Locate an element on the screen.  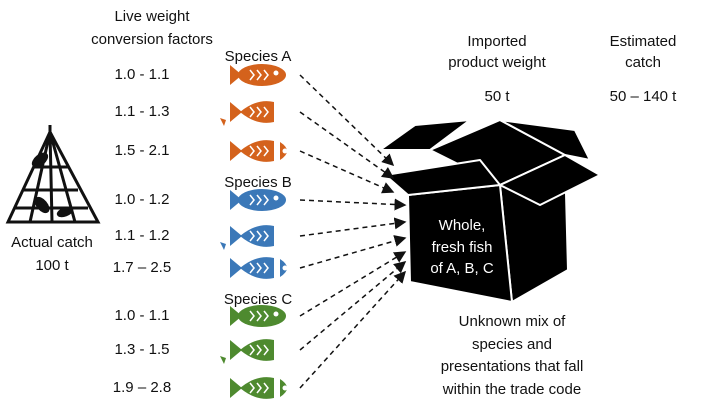
factor-range: 1.3 - 1.5 is located at coordinates (141, 349).